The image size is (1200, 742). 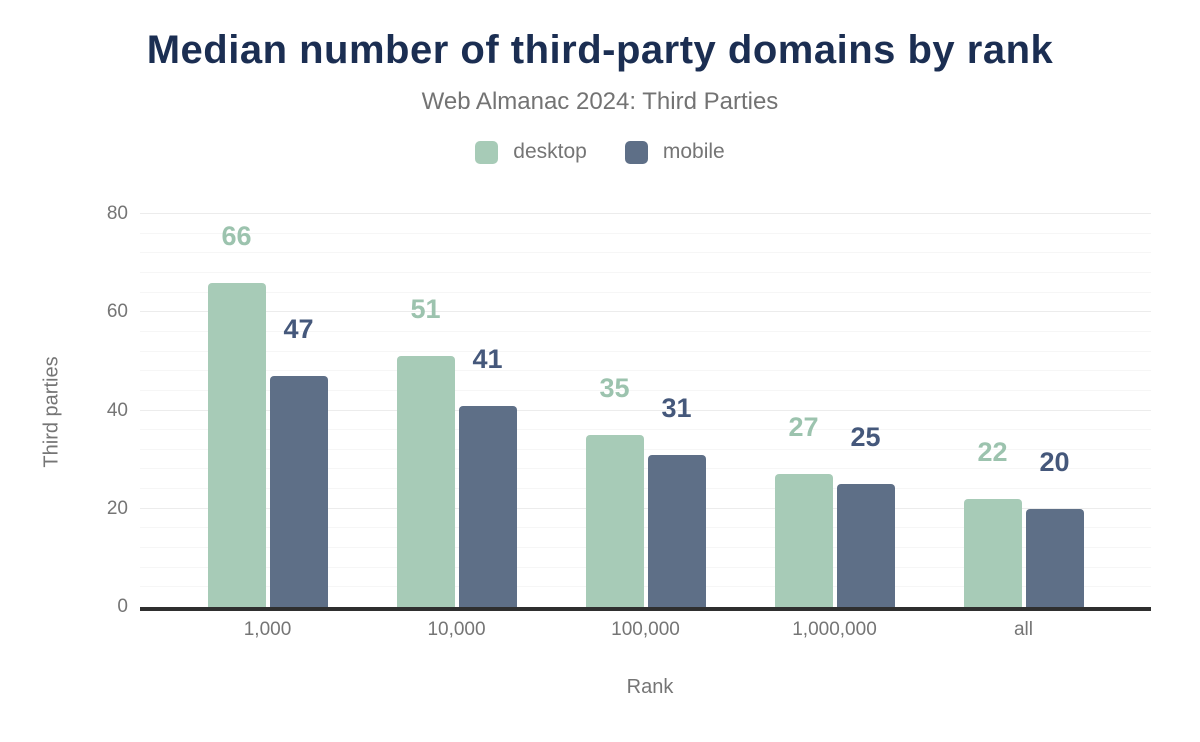 What do you see at coordinates (992, 552) in the screenshot?
I see `bar-desktop-all` at bounding box center [992, 552].